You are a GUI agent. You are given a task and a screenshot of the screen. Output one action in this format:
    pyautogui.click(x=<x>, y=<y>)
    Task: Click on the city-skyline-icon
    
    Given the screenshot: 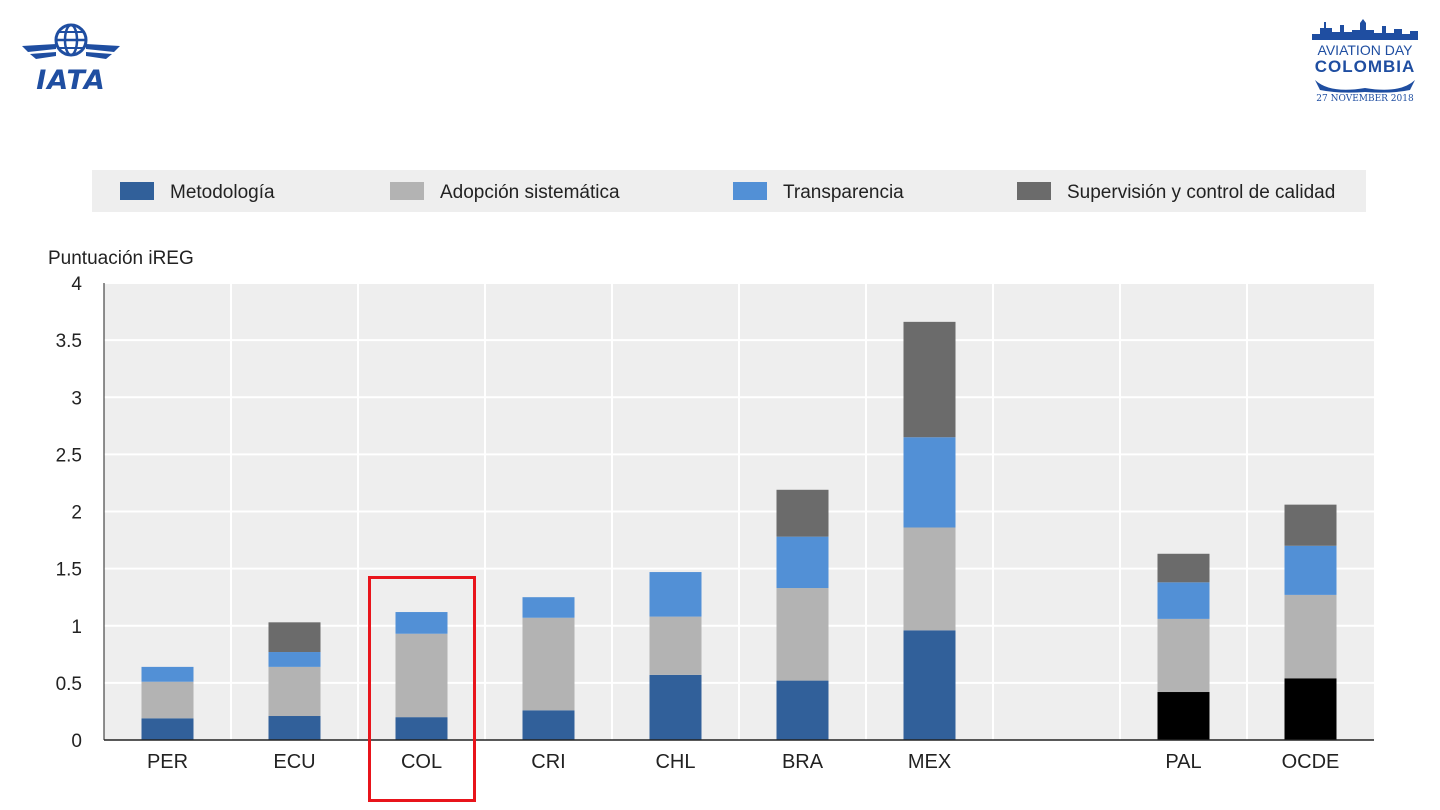 What is the action you would take?
    pyautogui.click(x=1365, y=29)
    